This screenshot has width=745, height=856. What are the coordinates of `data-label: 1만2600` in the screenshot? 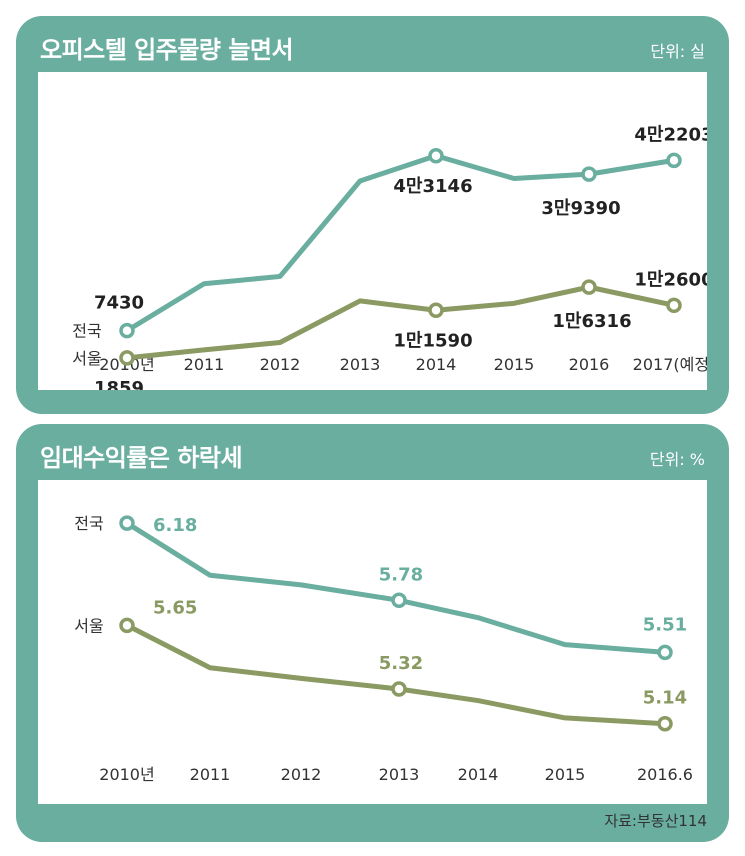 It's located at (670, 279).